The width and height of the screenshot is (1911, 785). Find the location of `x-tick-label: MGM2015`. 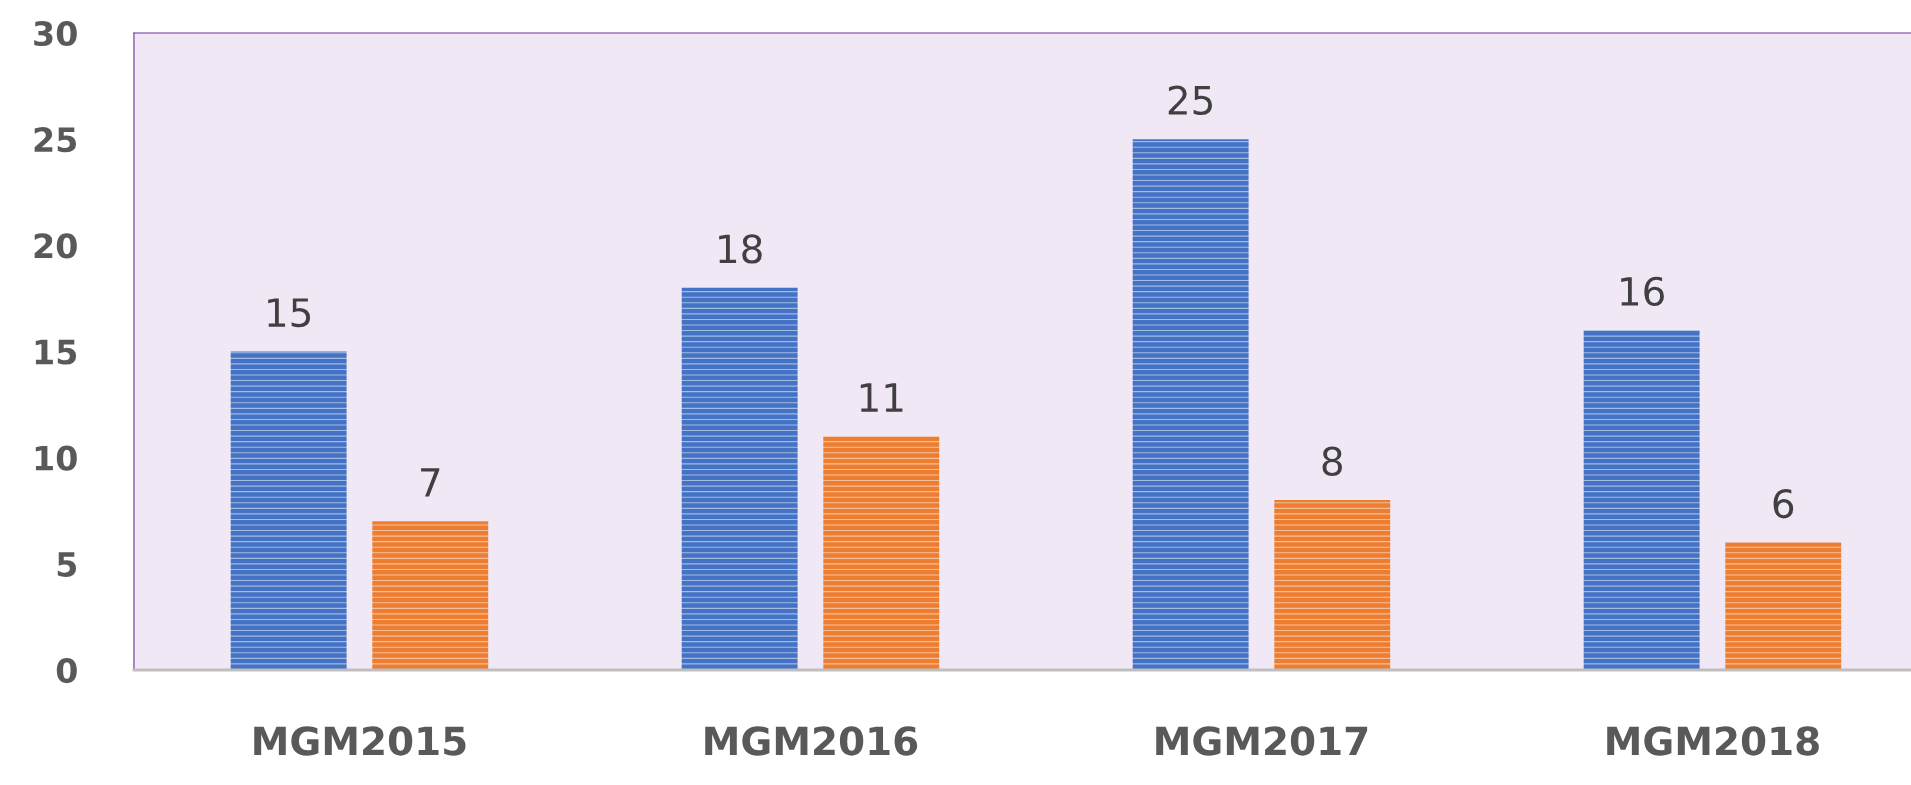

x-tick-label: MGM2015 is located at coordinates (360, 741).